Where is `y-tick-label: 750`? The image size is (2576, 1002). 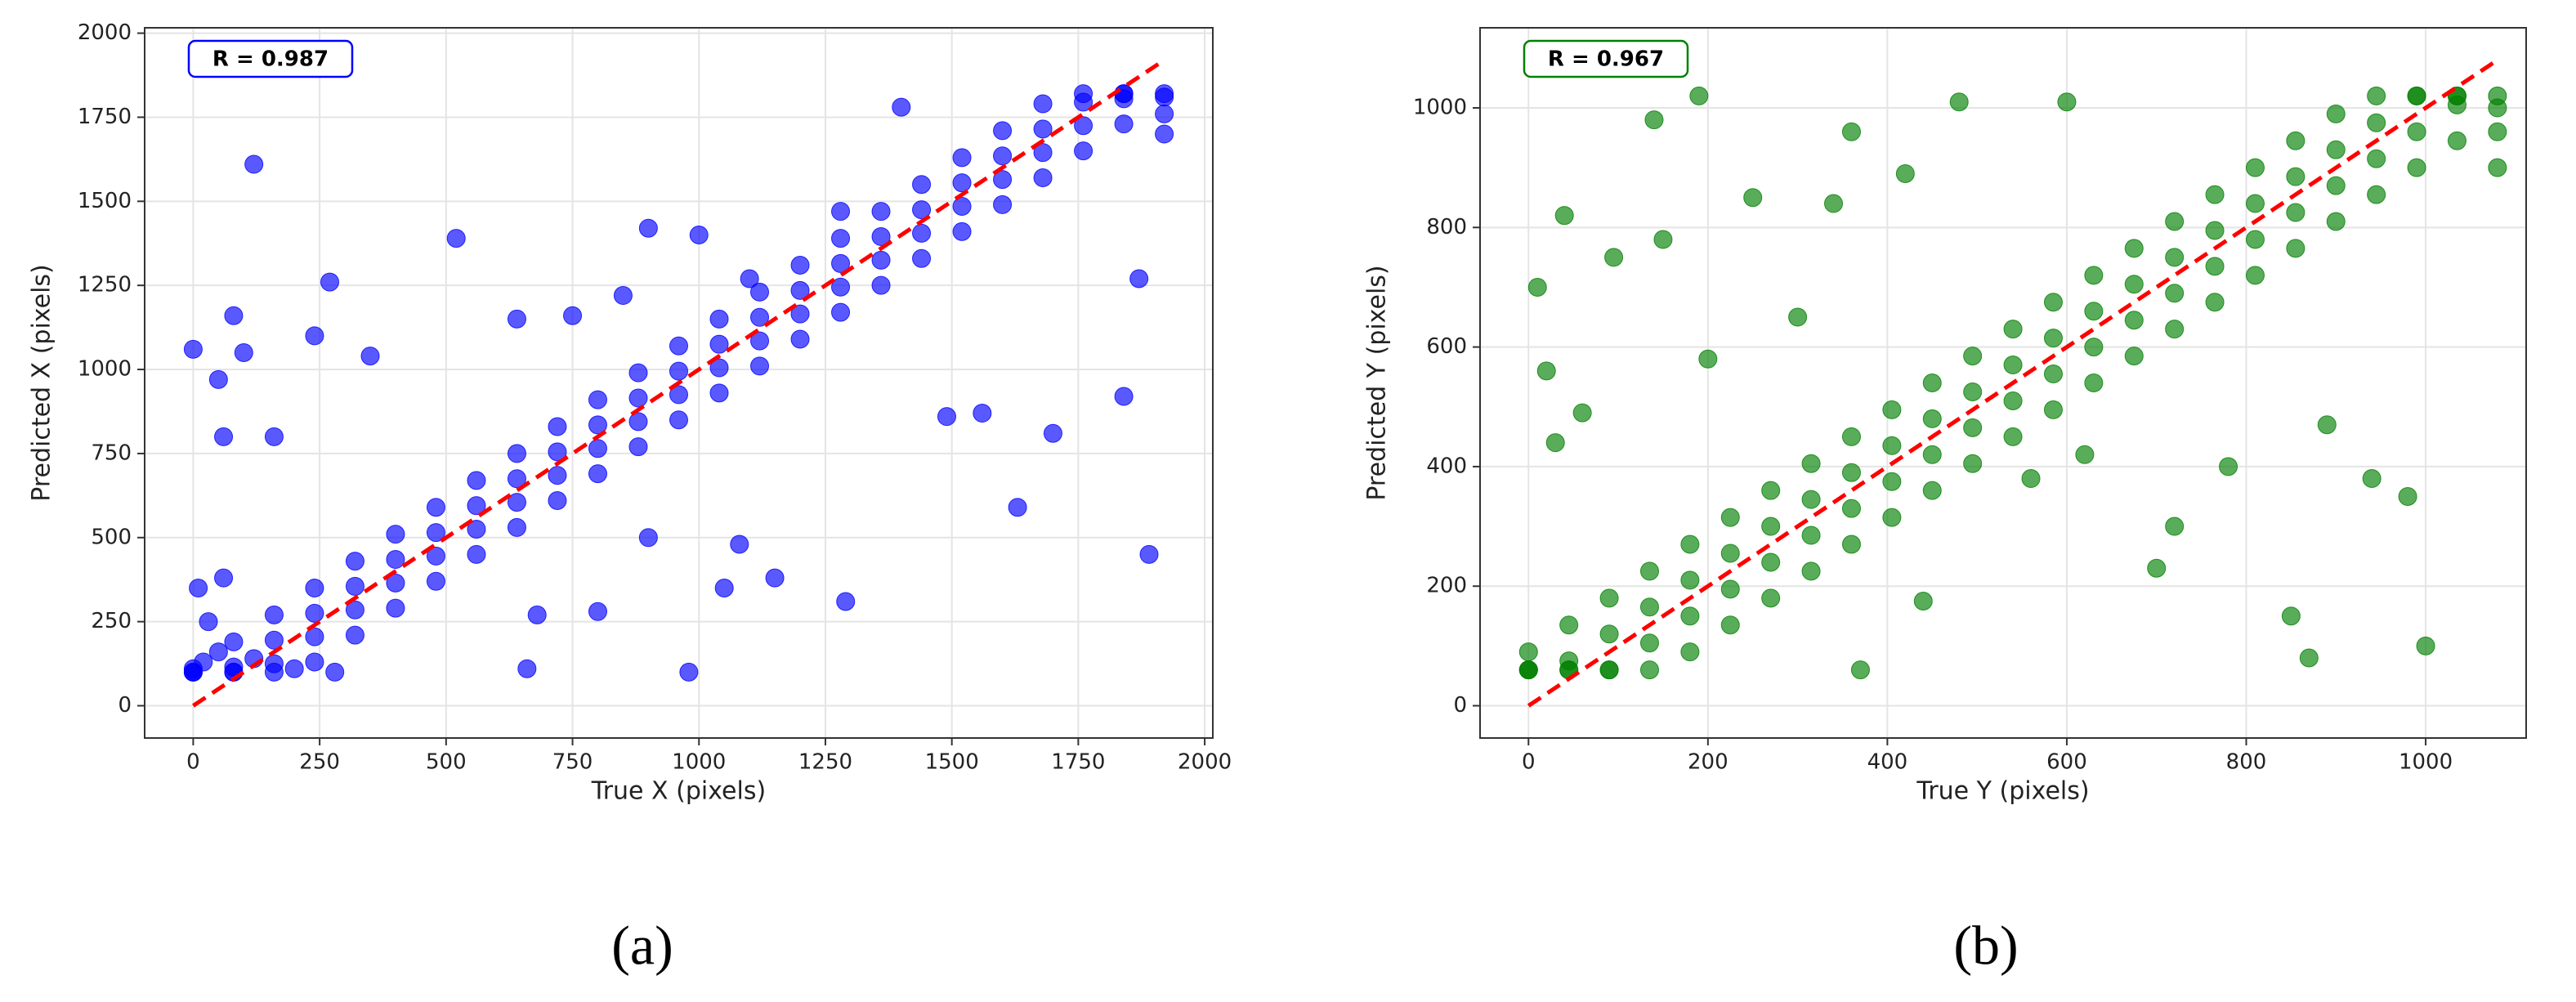 y-tick-label: 750 is located at coordinates (111, 453).